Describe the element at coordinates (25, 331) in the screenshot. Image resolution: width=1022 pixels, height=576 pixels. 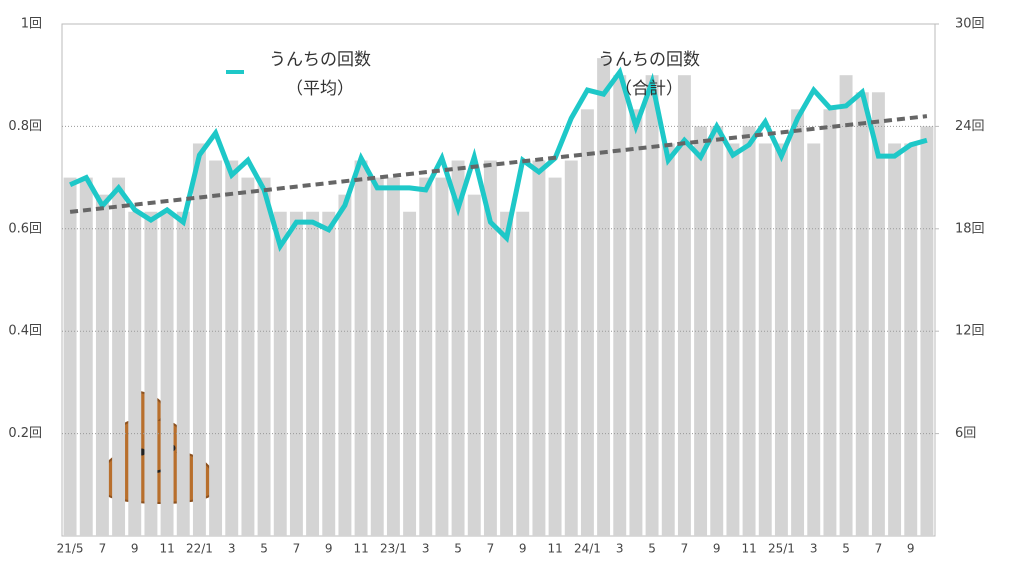
I see `y-tick-label: 0.4回` at that location.